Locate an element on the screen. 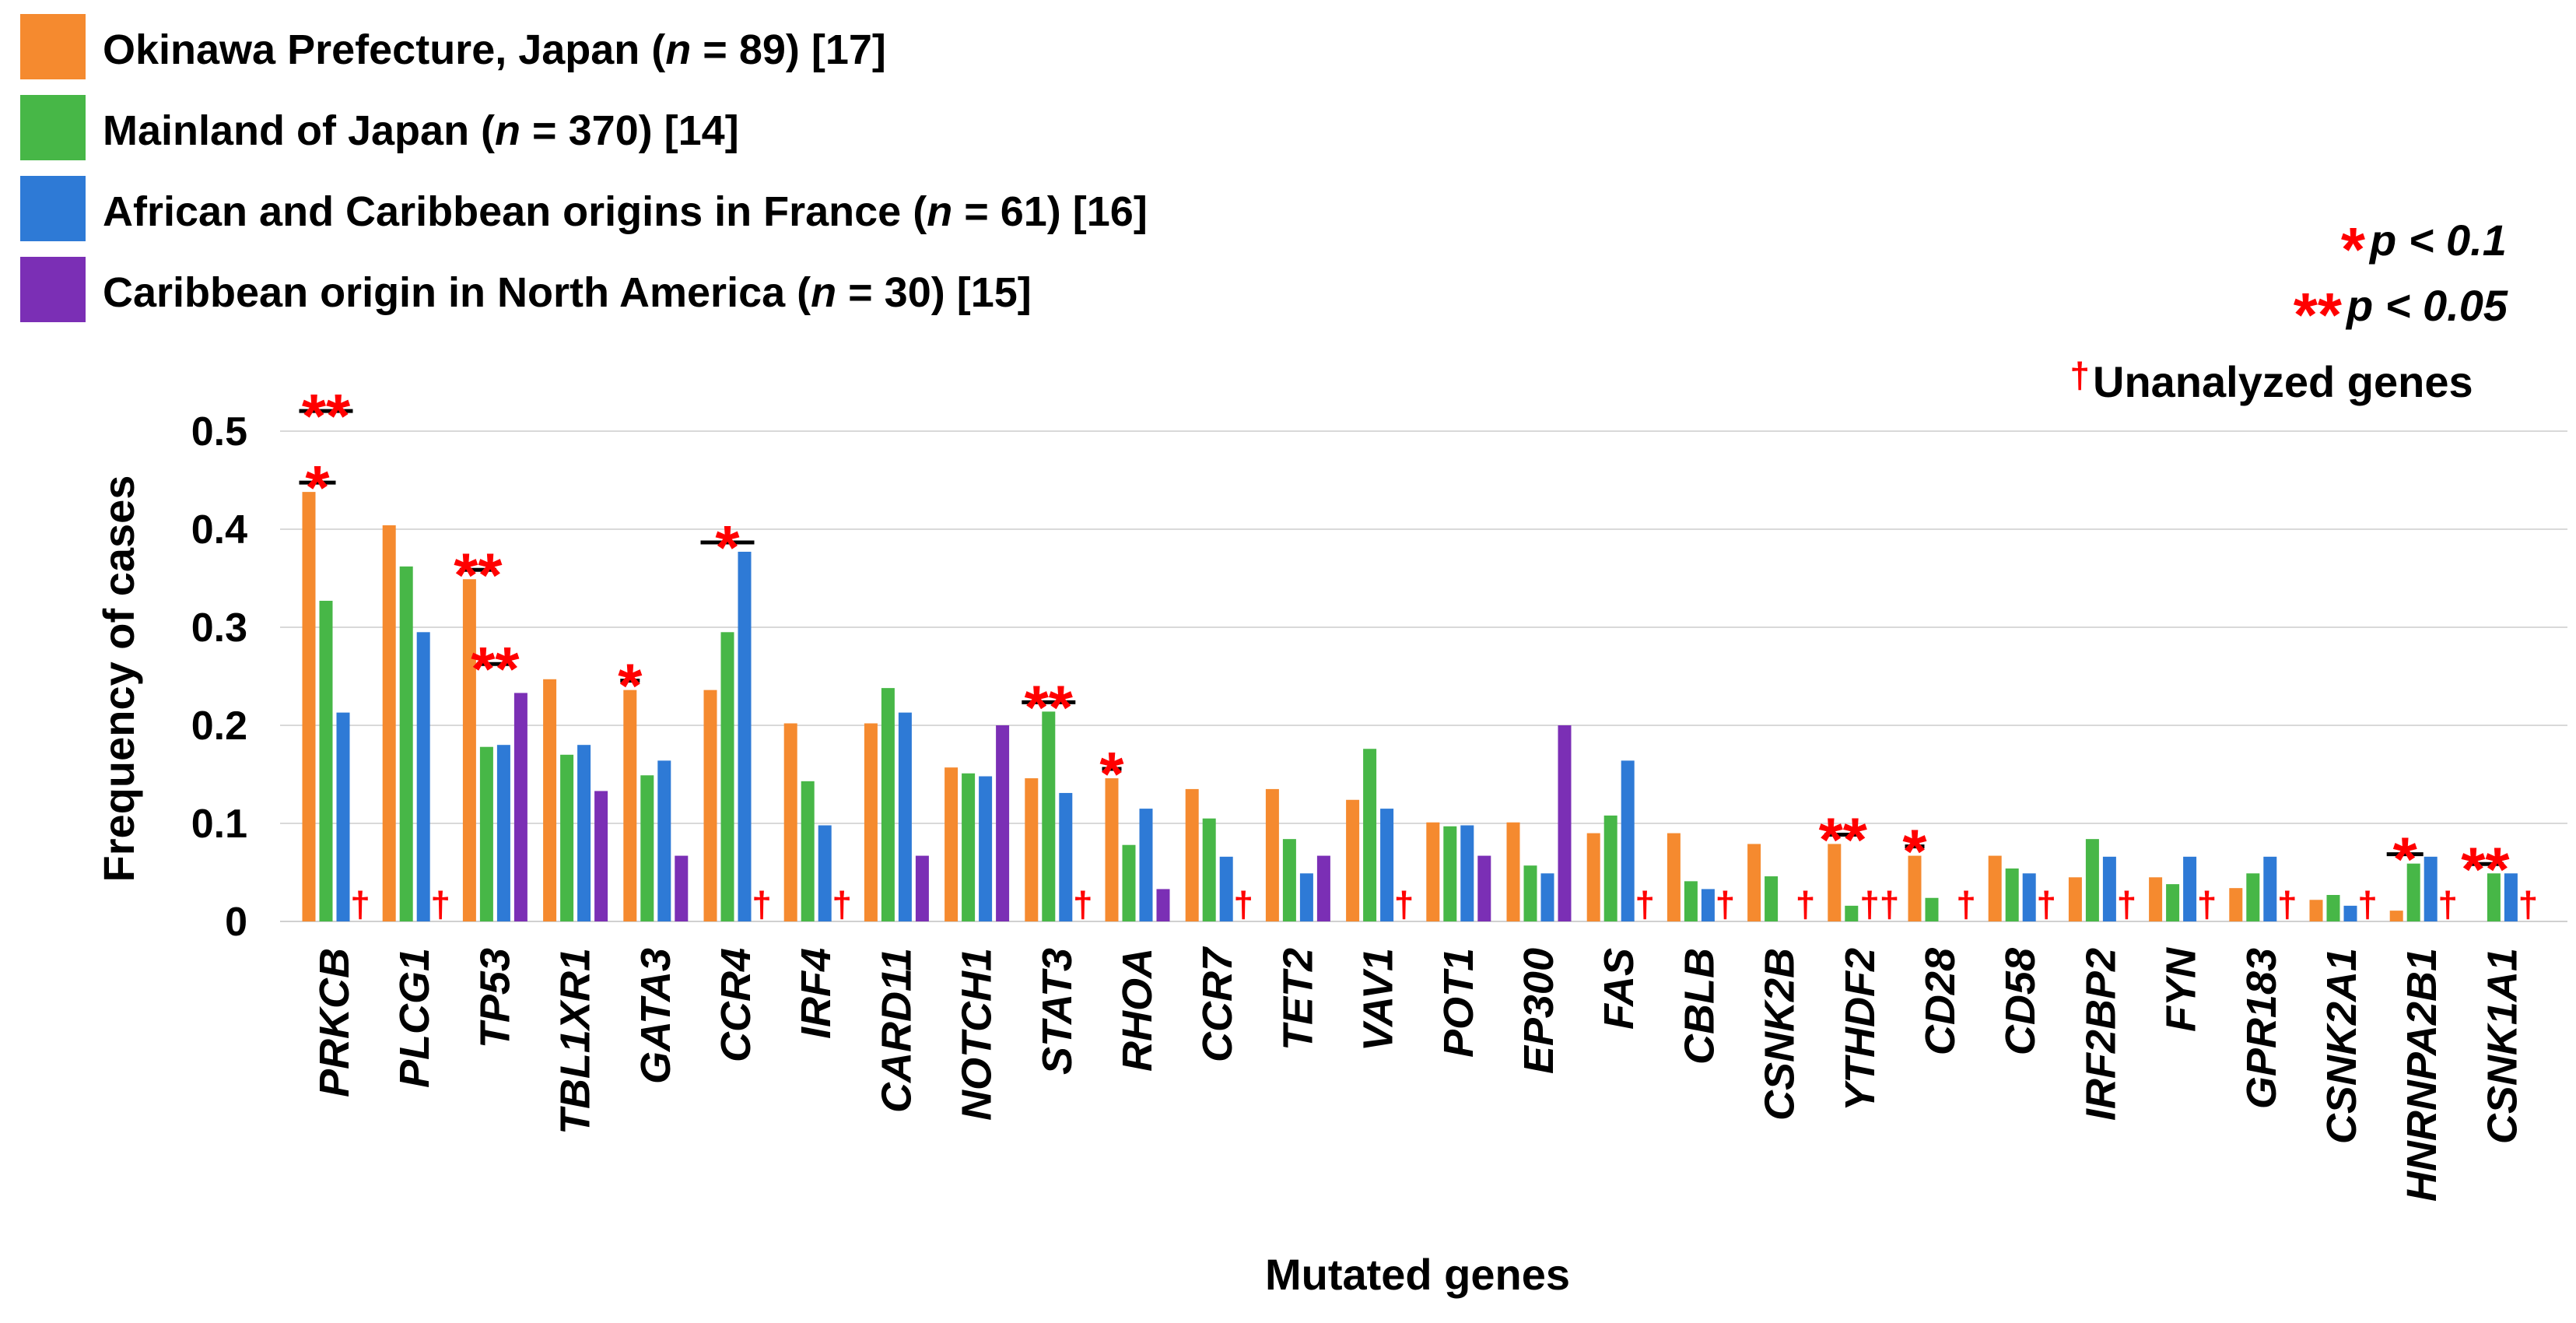 Image resolution: width=2576 pixels, height=1323 pixels. y-tick-label: 0.1 is located at coordinates (219, 824).